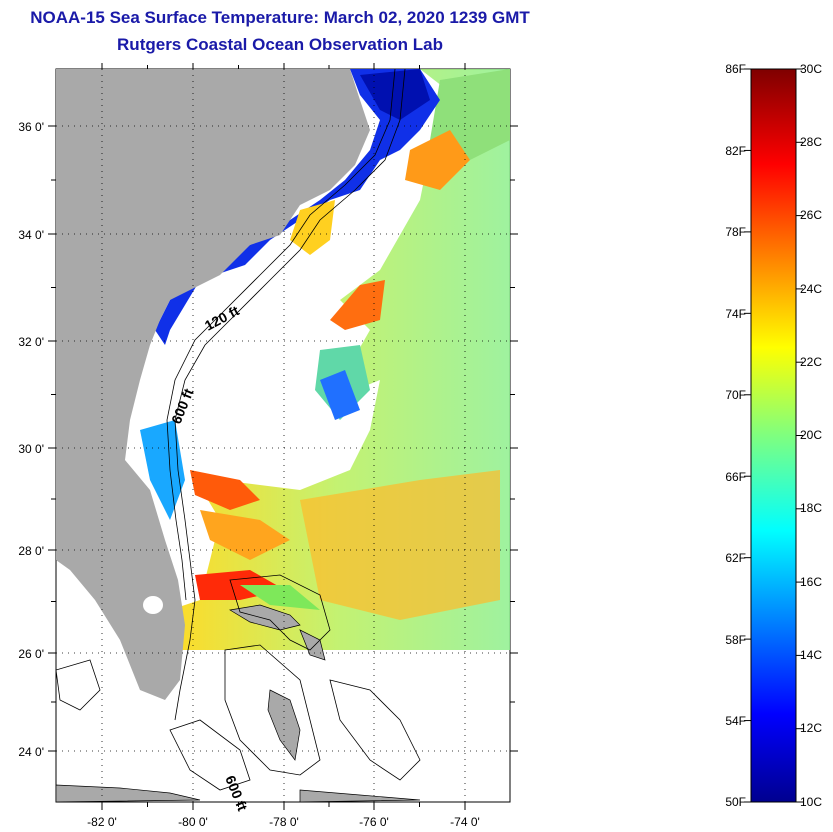 The height and width of the screenshot is (832, 833). I want to click on lat-label: 30 0', so click(31, 449).